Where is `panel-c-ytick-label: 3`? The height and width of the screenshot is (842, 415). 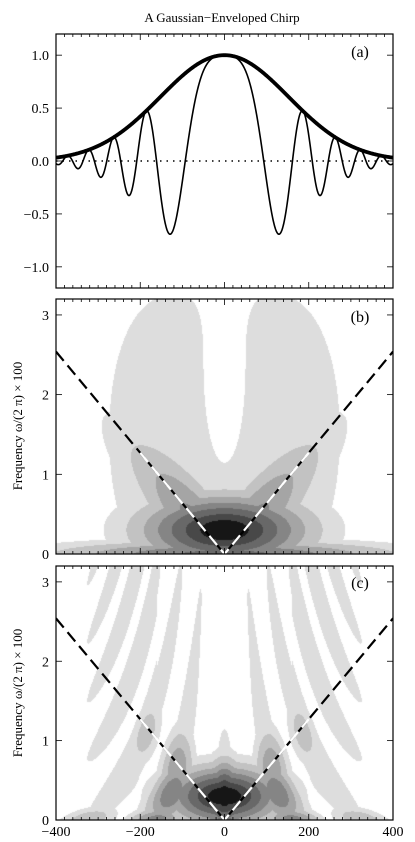 panel-c-ytick-label: 3 is located at coordinates (45, 583).